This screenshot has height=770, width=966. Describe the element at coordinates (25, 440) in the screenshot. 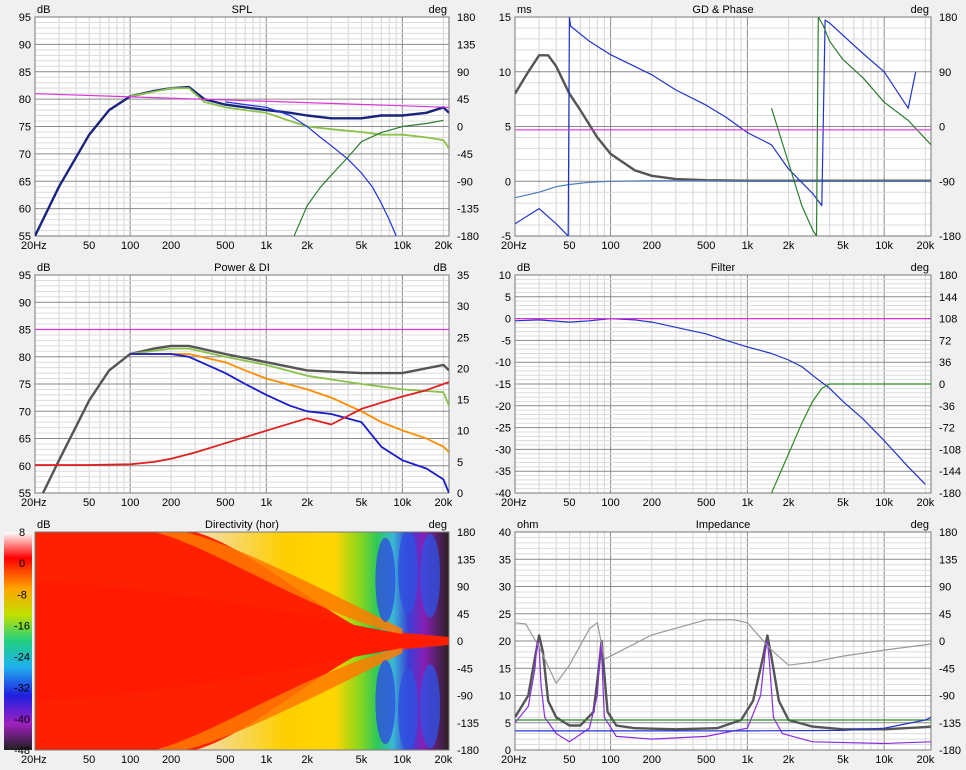

I see `y-tick-label: 65` at that location.